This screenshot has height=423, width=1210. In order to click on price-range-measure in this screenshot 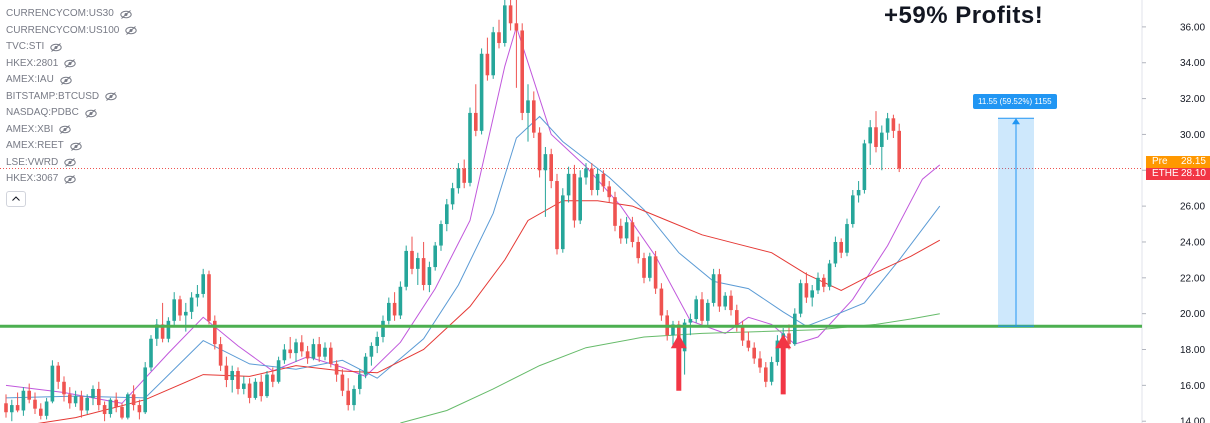, I will do `click(1016, 222)`.